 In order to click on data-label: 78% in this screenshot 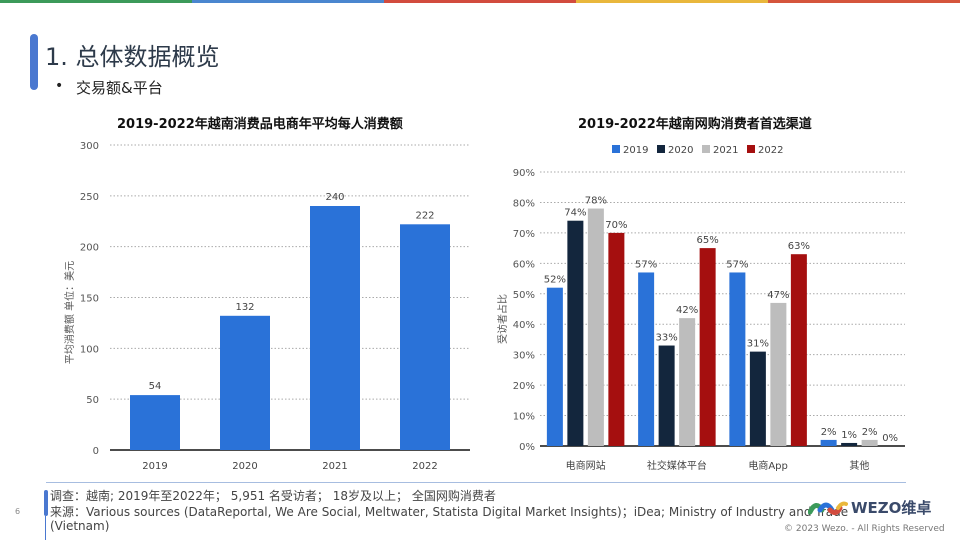, I will do `click(596, 201)`.